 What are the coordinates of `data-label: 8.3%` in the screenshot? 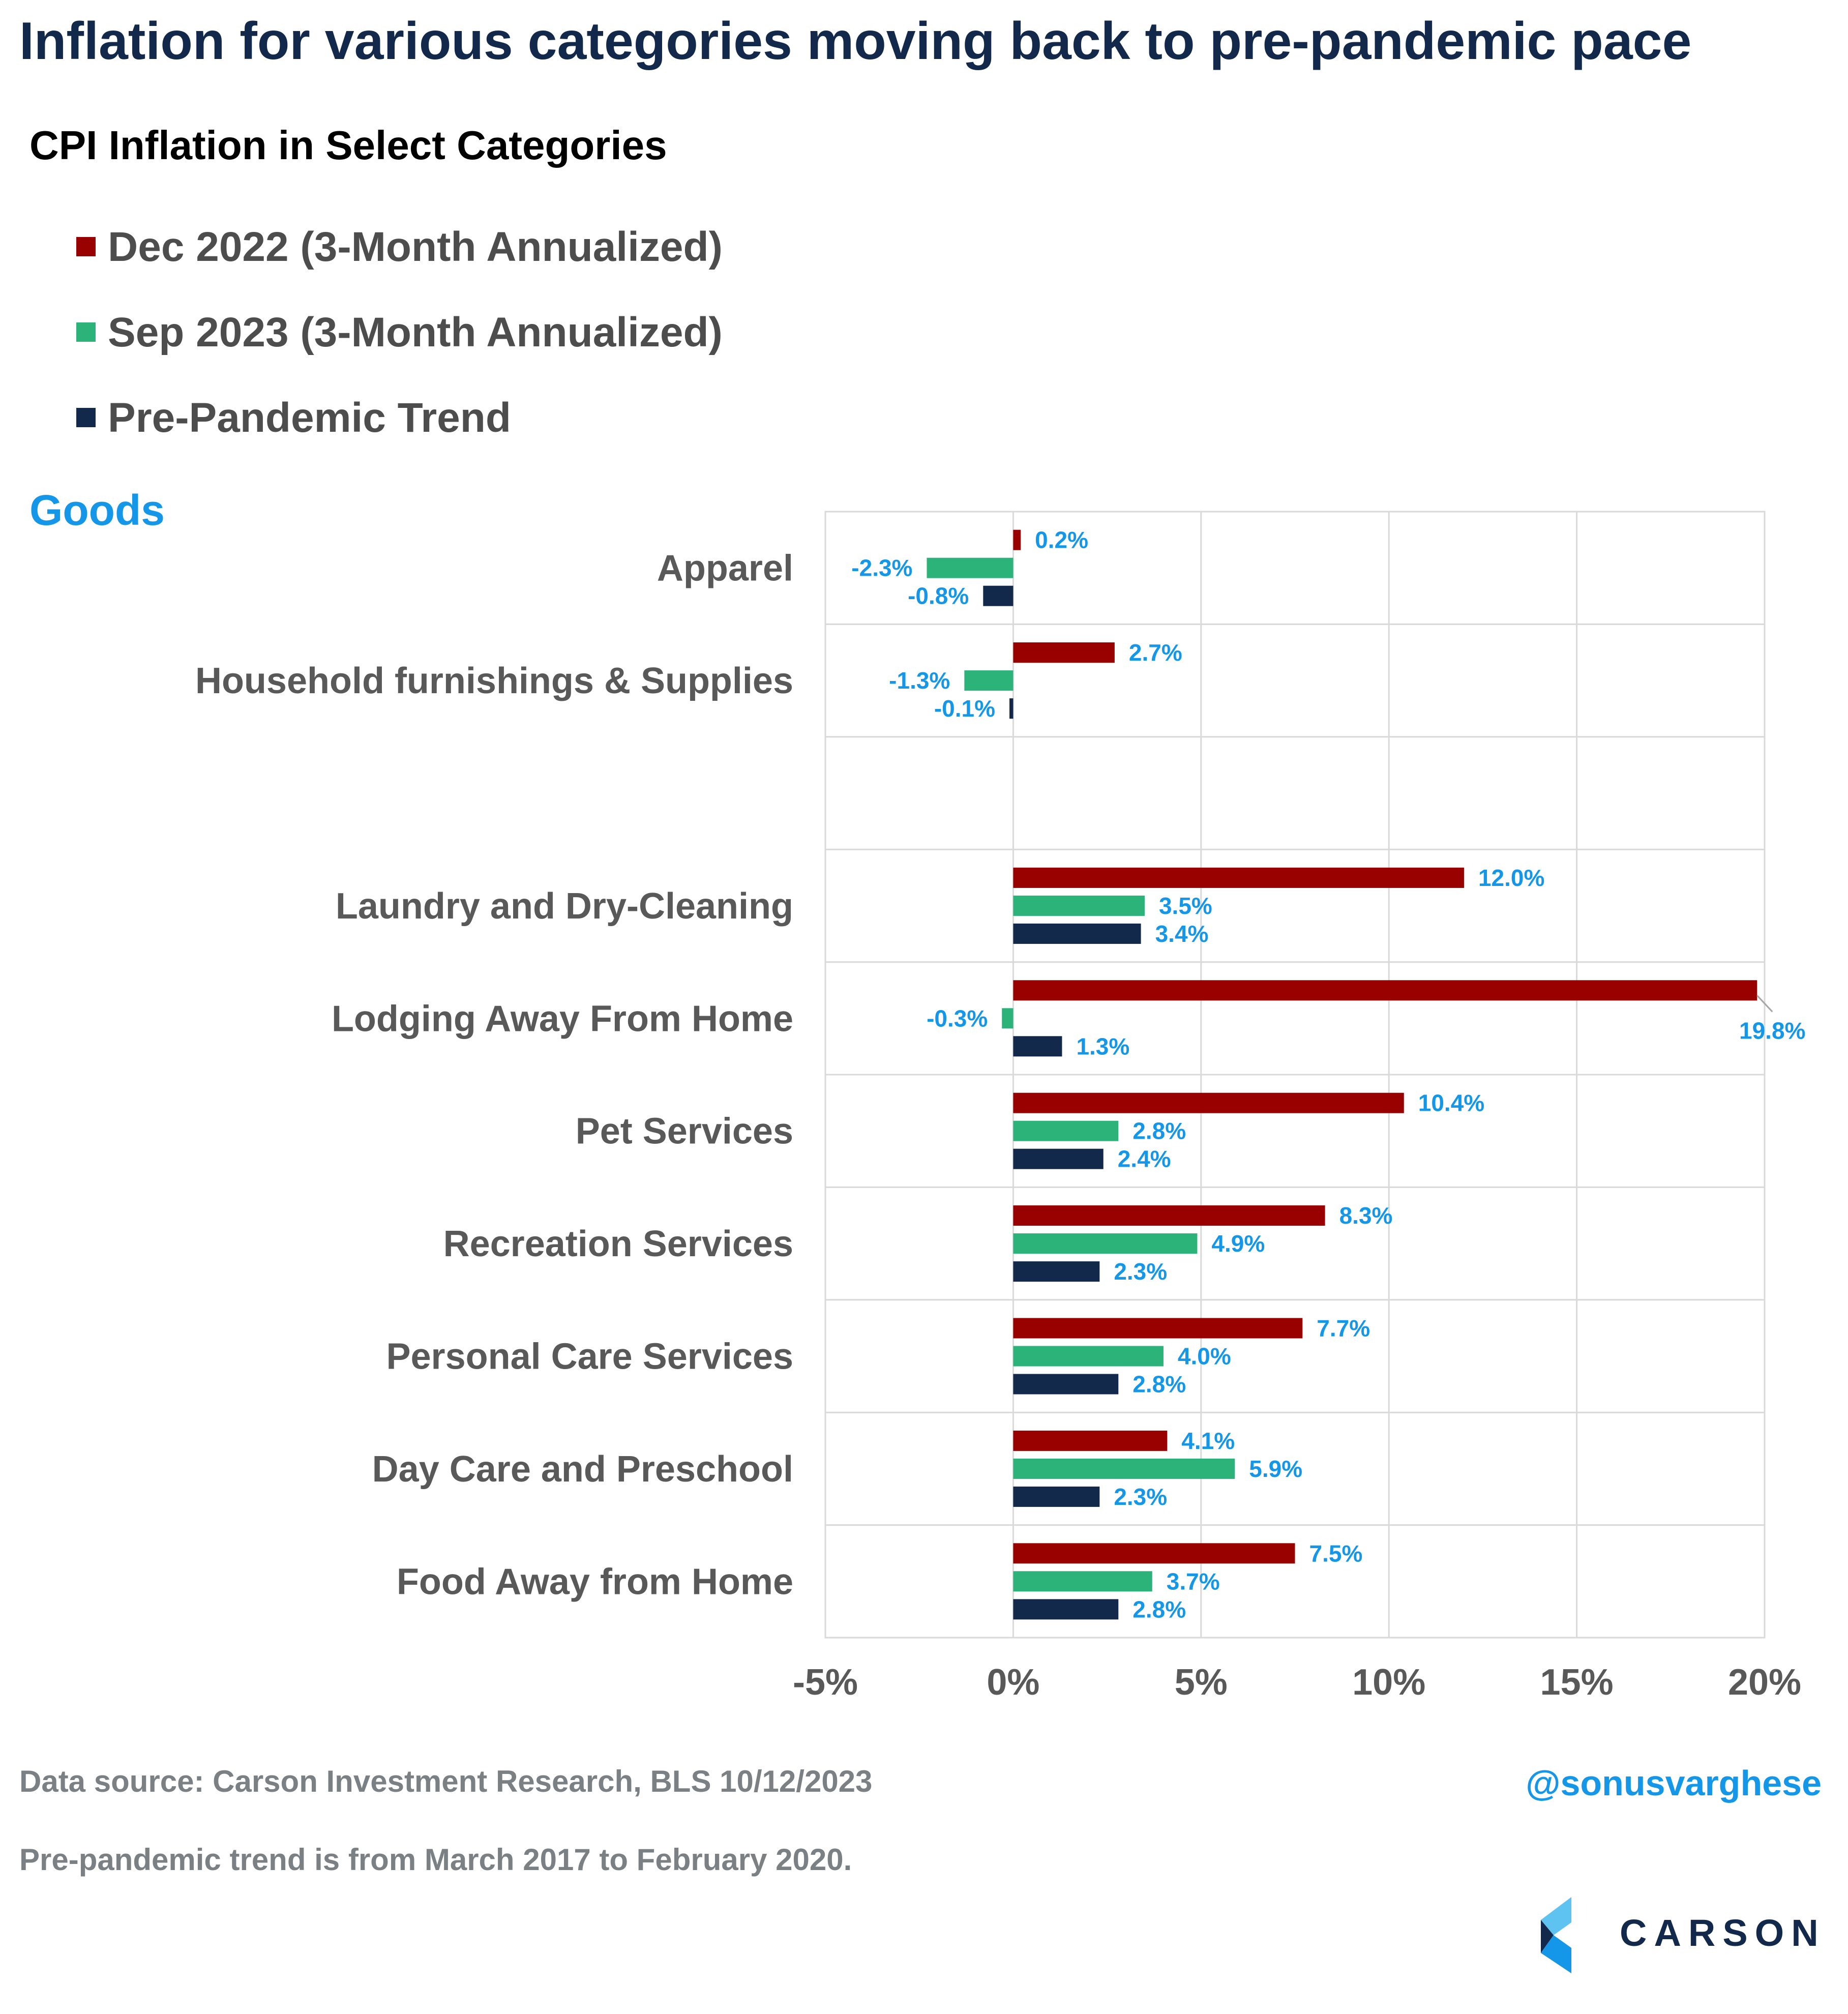 It's located at (1366, 1215).